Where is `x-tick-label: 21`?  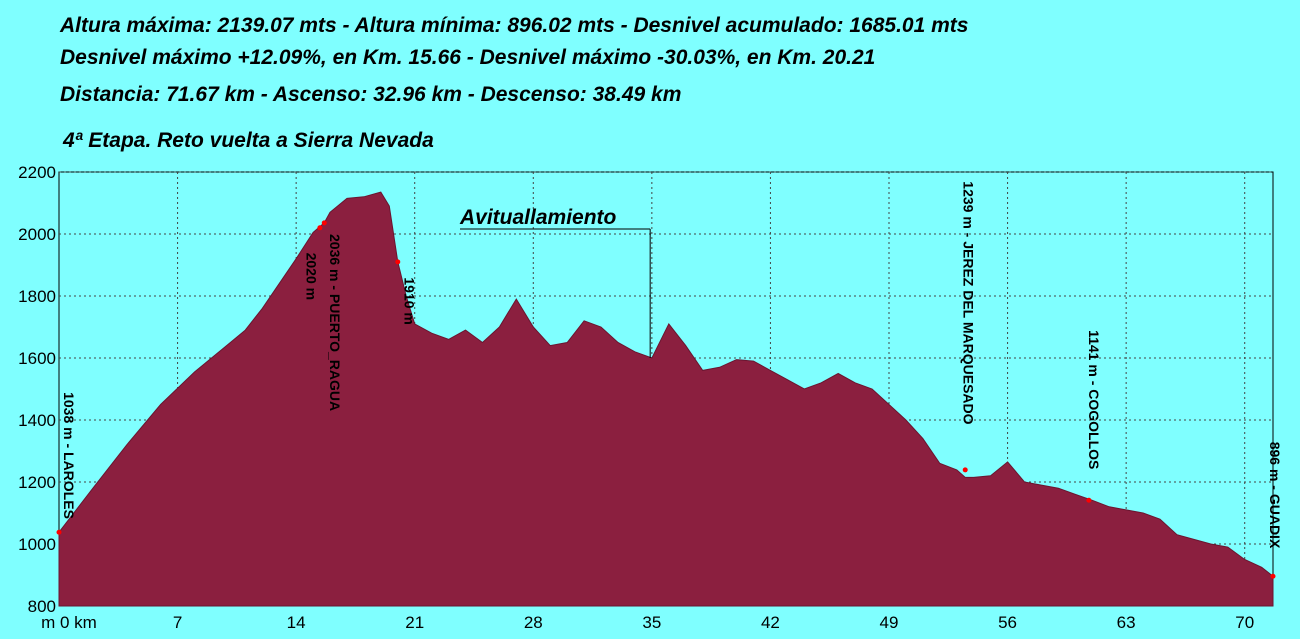 x-tick-label: 21 is located at coordinates (414, 622).